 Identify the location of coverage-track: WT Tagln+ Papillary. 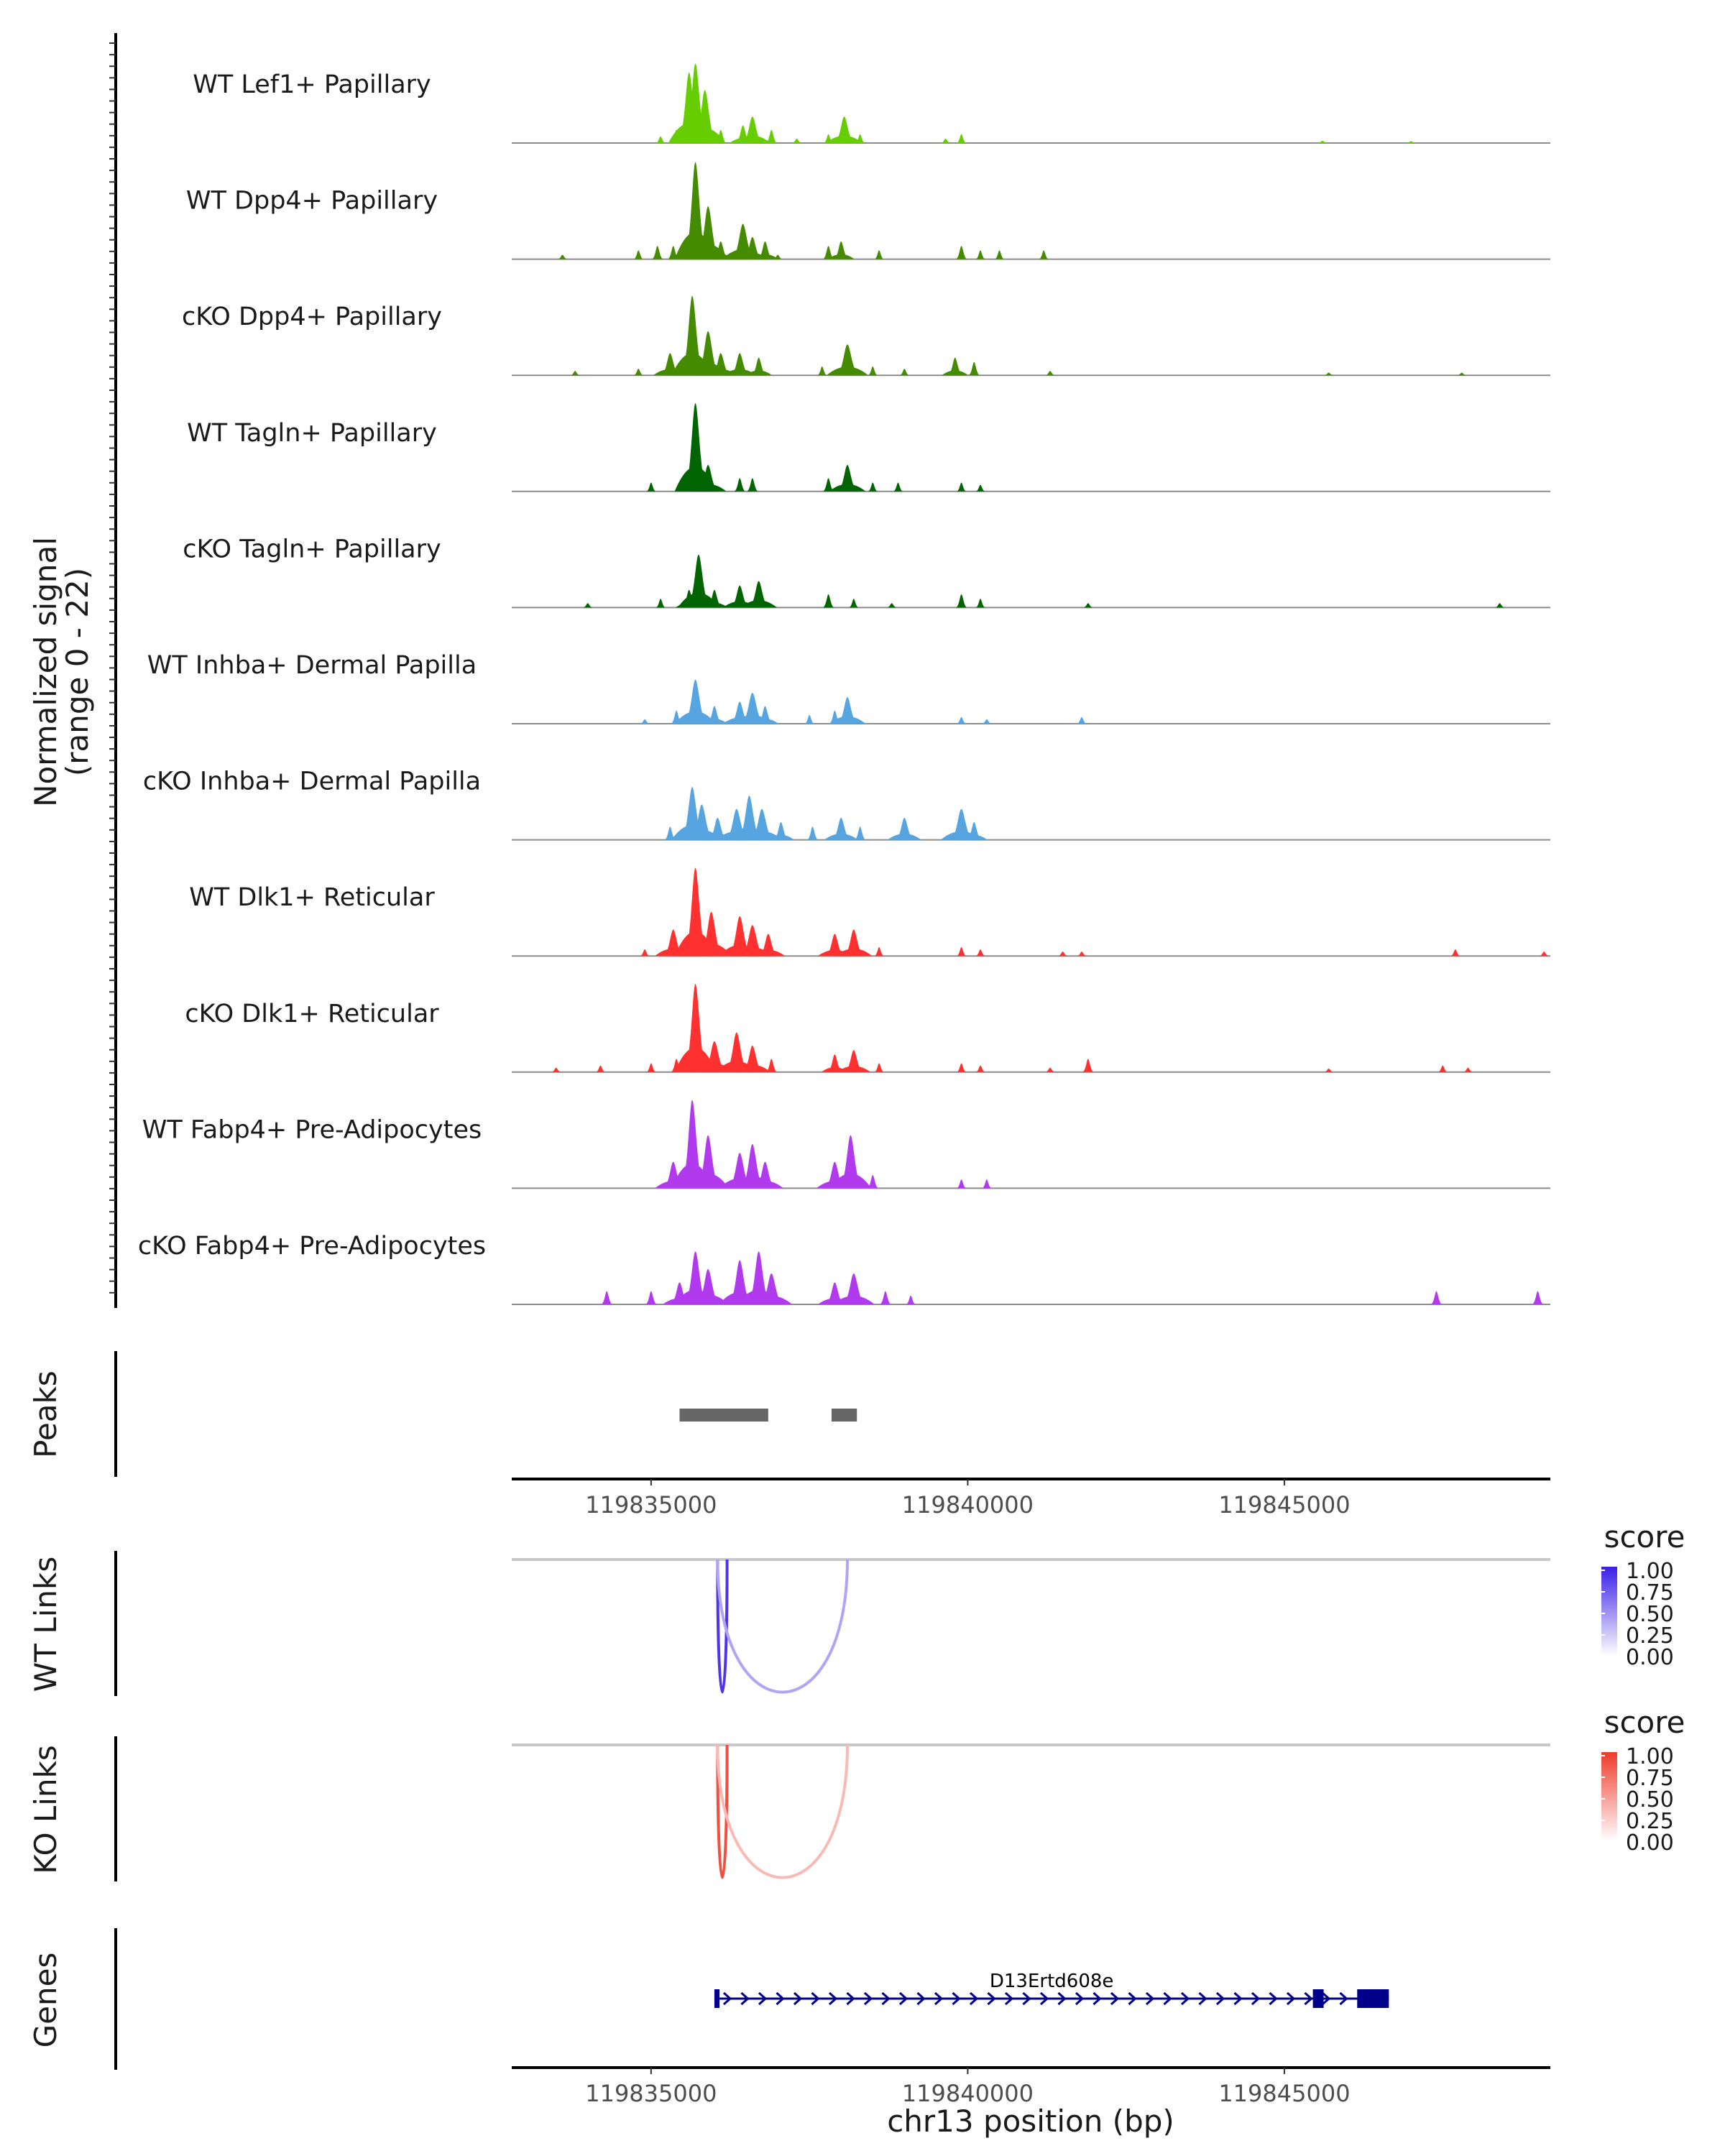
(868, 447).